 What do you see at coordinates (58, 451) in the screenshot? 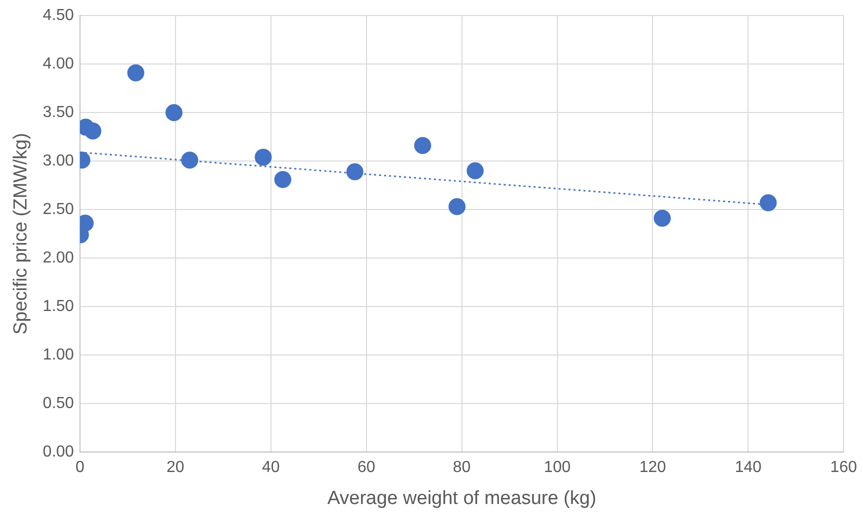
I see `y-tick-label: 0.00` at bounding box center [58, 451].